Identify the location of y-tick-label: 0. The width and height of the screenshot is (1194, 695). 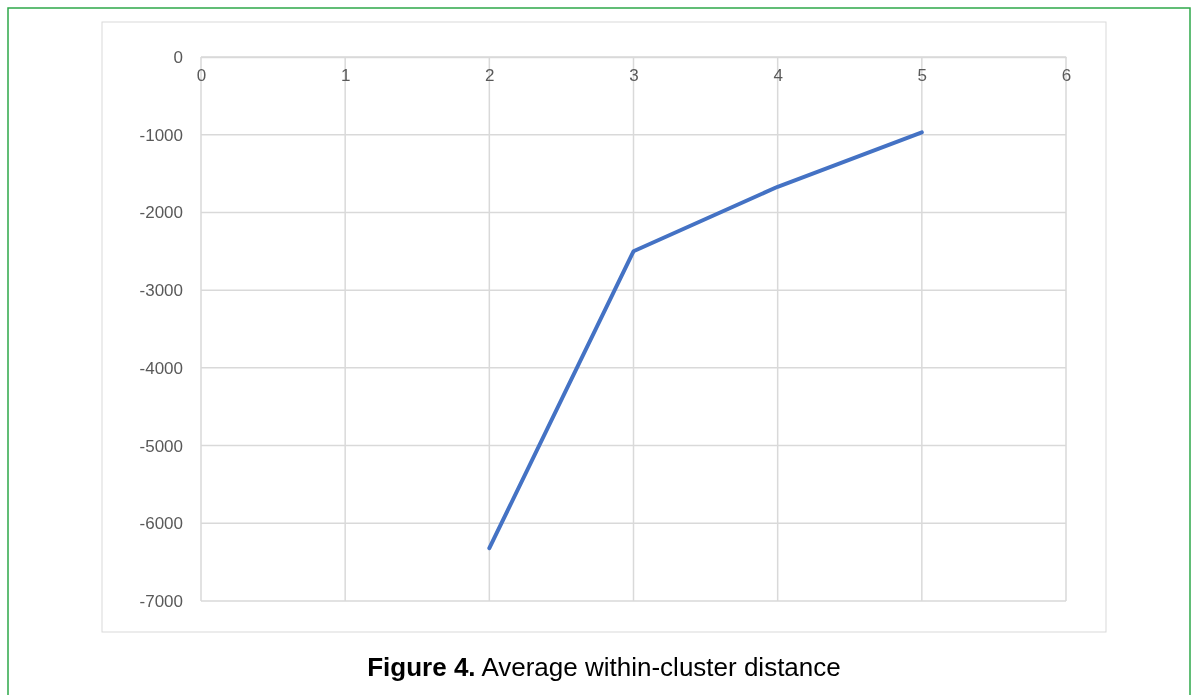
(178, 57).